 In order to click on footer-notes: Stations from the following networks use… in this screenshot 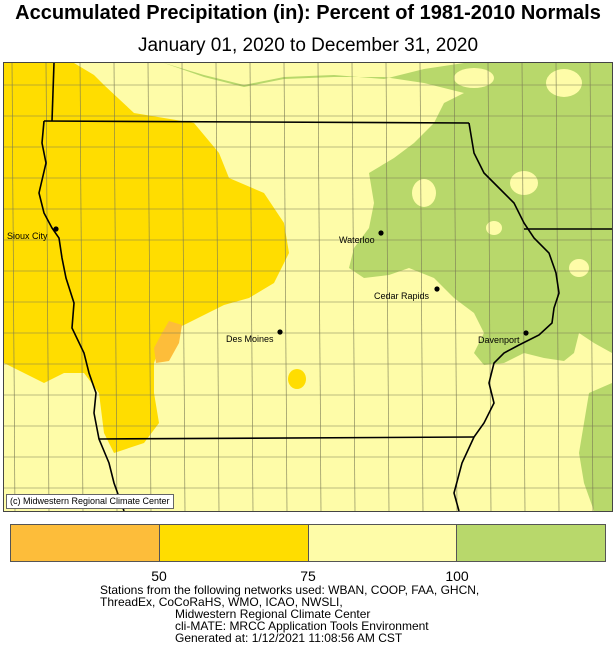, I will do `click(308, 614)`.